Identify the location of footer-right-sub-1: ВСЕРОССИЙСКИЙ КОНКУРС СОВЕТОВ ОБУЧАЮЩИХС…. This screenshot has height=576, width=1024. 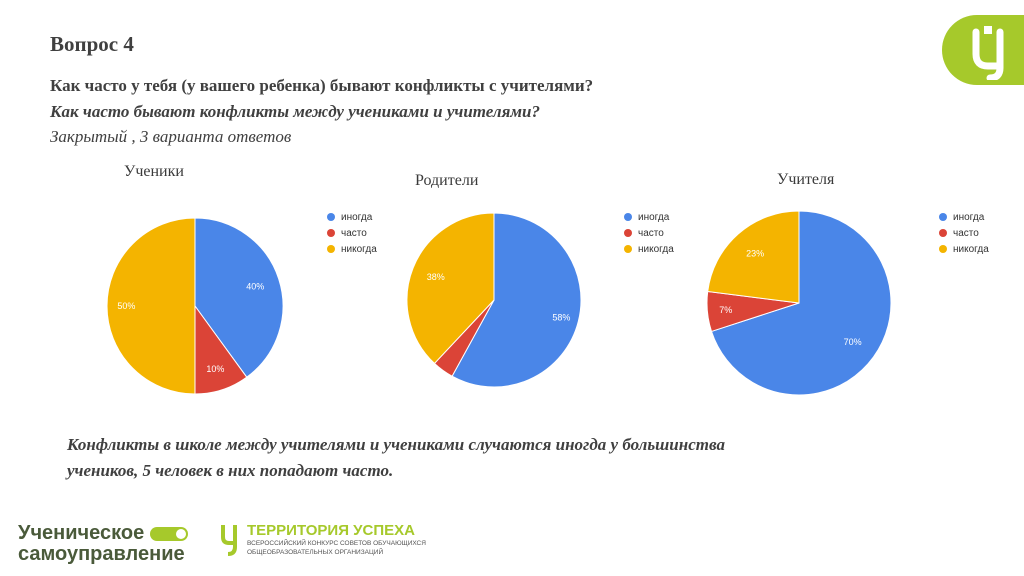
(336, 543).